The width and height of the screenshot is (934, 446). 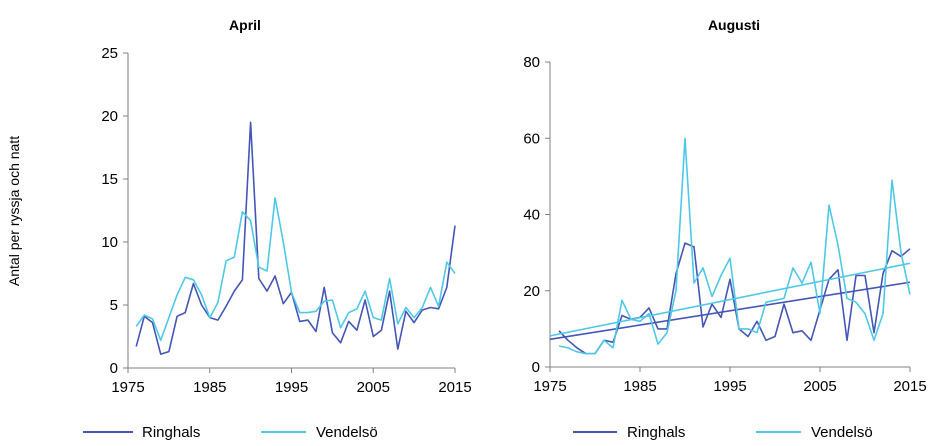 I want to click on trendline-vendels, so click(x=730, y=299).